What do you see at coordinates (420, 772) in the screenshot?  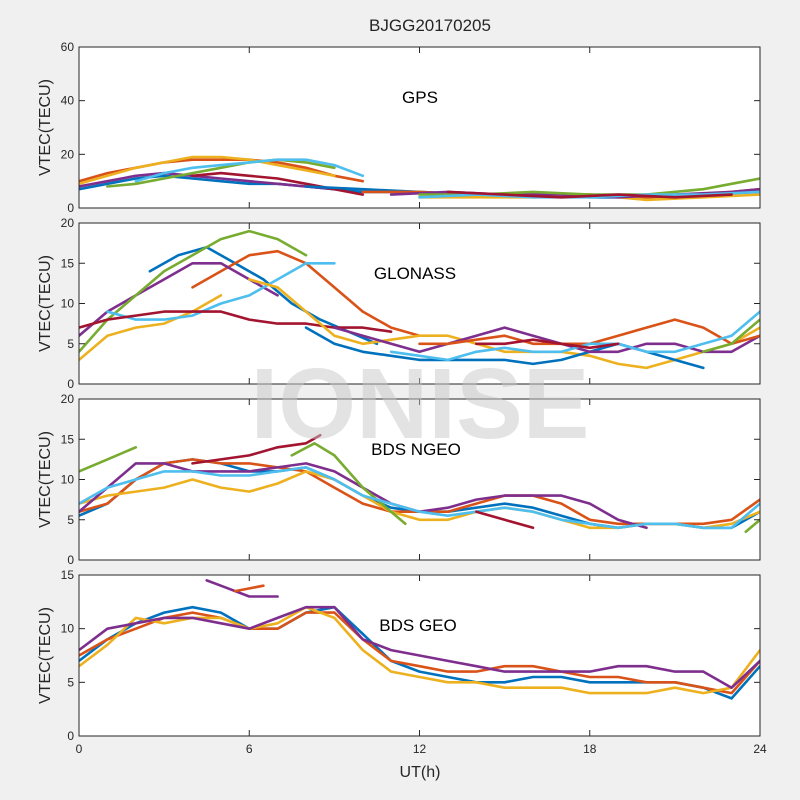 I see `x-axis-label: UT(h)` at bounding box center [420, 772].